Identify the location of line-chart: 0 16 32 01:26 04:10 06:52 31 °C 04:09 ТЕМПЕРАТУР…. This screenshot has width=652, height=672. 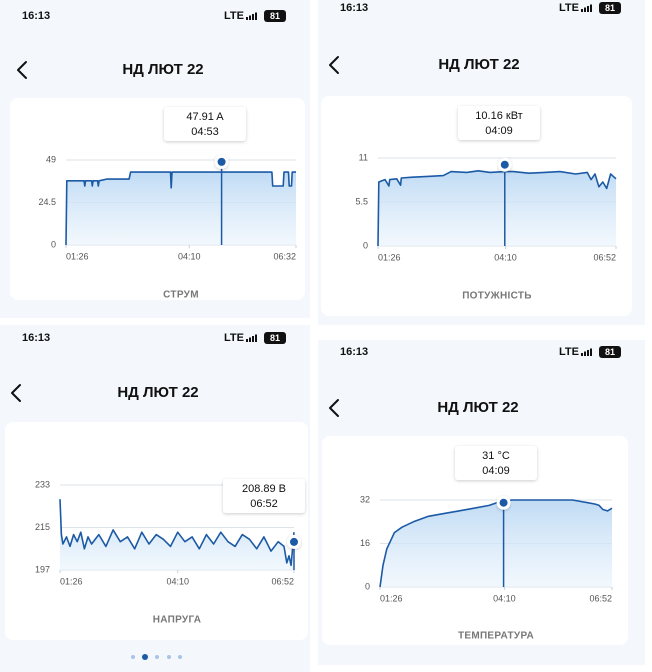
(486, 544).